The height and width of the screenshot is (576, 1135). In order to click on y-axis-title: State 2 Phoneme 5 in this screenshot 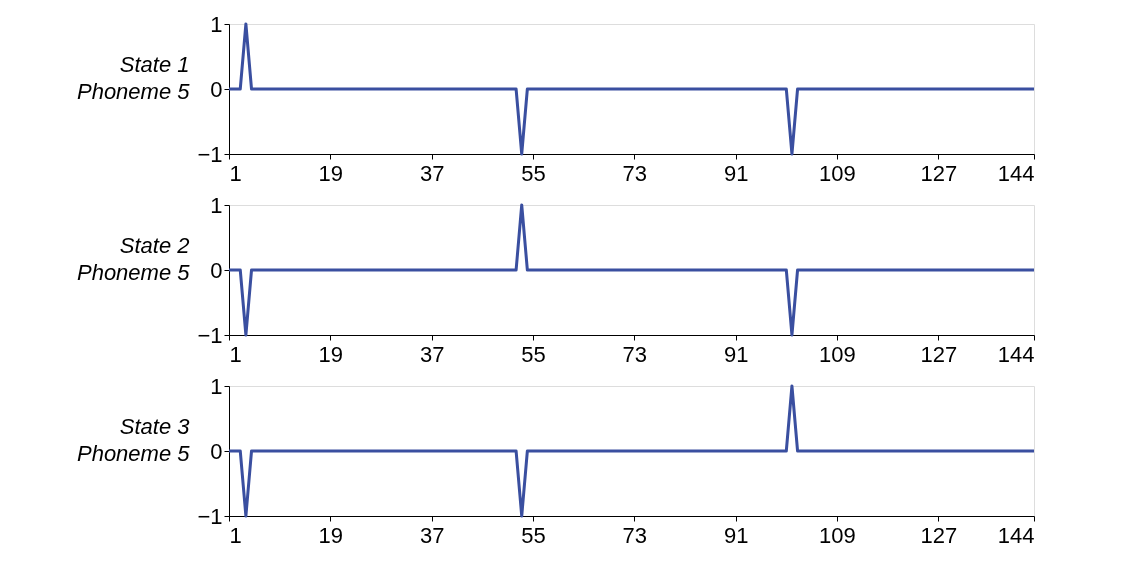, I will do `click(133, 258)`.